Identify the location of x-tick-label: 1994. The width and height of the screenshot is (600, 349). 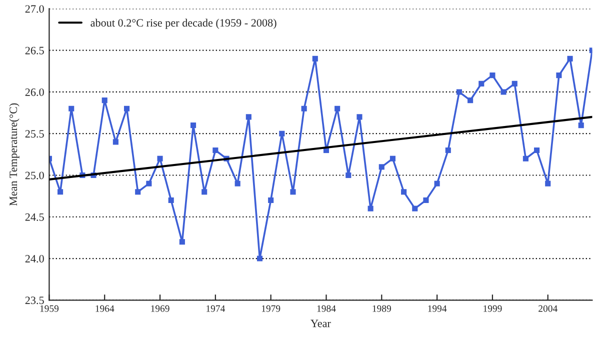
(437, 308).